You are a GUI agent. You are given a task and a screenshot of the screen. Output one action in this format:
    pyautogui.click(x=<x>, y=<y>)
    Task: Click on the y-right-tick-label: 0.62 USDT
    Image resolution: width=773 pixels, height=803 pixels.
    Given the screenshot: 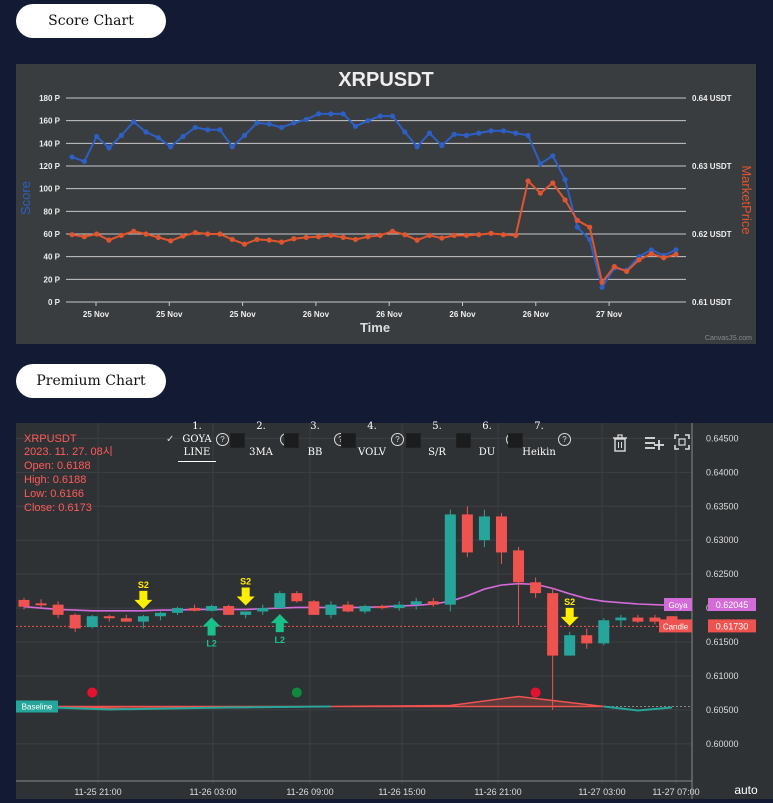 What is the action you would take?
    pyautogui.click(x=712, y=234)
    